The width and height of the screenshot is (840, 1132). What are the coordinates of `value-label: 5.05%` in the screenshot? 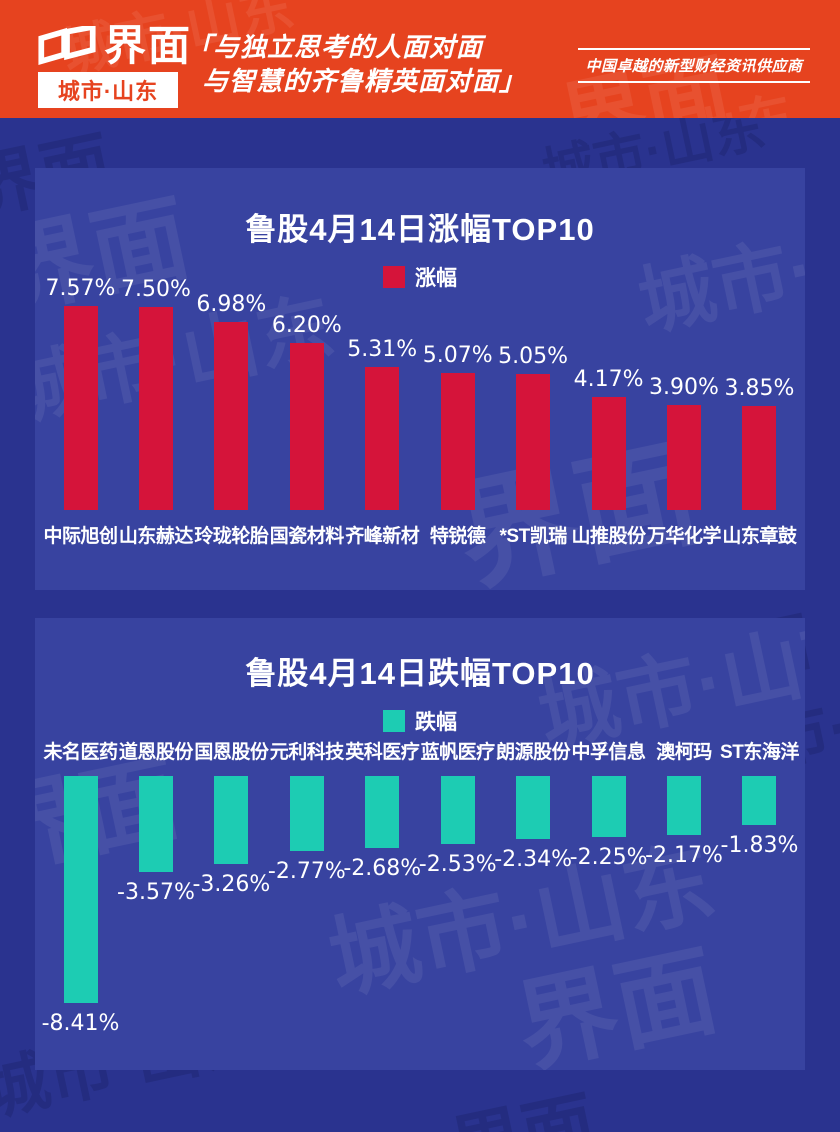 It's located at (533, 356).